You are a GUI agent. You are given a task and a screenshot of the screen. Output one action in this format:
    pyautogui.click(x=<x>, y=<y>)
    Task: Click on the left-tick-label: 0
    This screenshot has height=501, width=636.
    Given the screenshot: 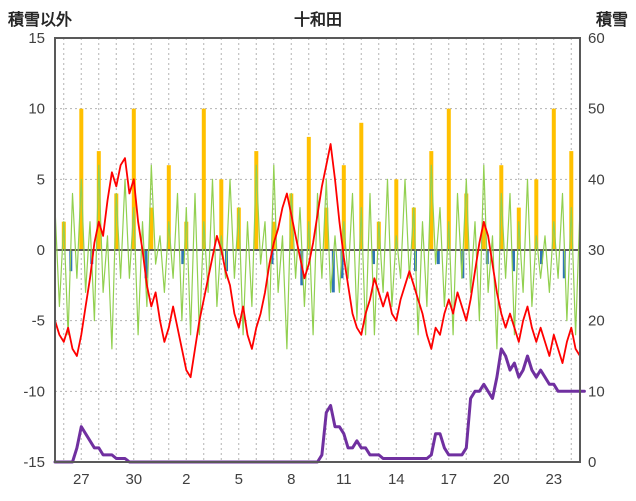 What is the action you would take?
    pyautogui.click(x=41, y=250)
    